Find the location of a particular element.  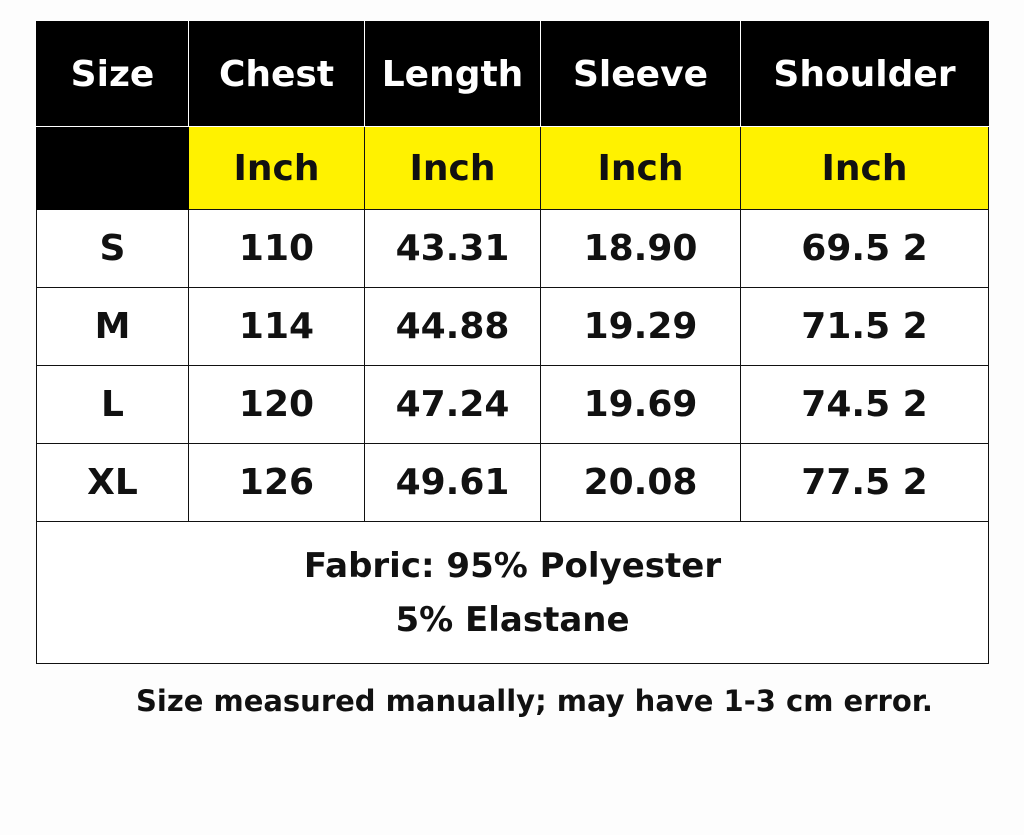

table-cell: 47.24 is located at coordinates (452, 404).